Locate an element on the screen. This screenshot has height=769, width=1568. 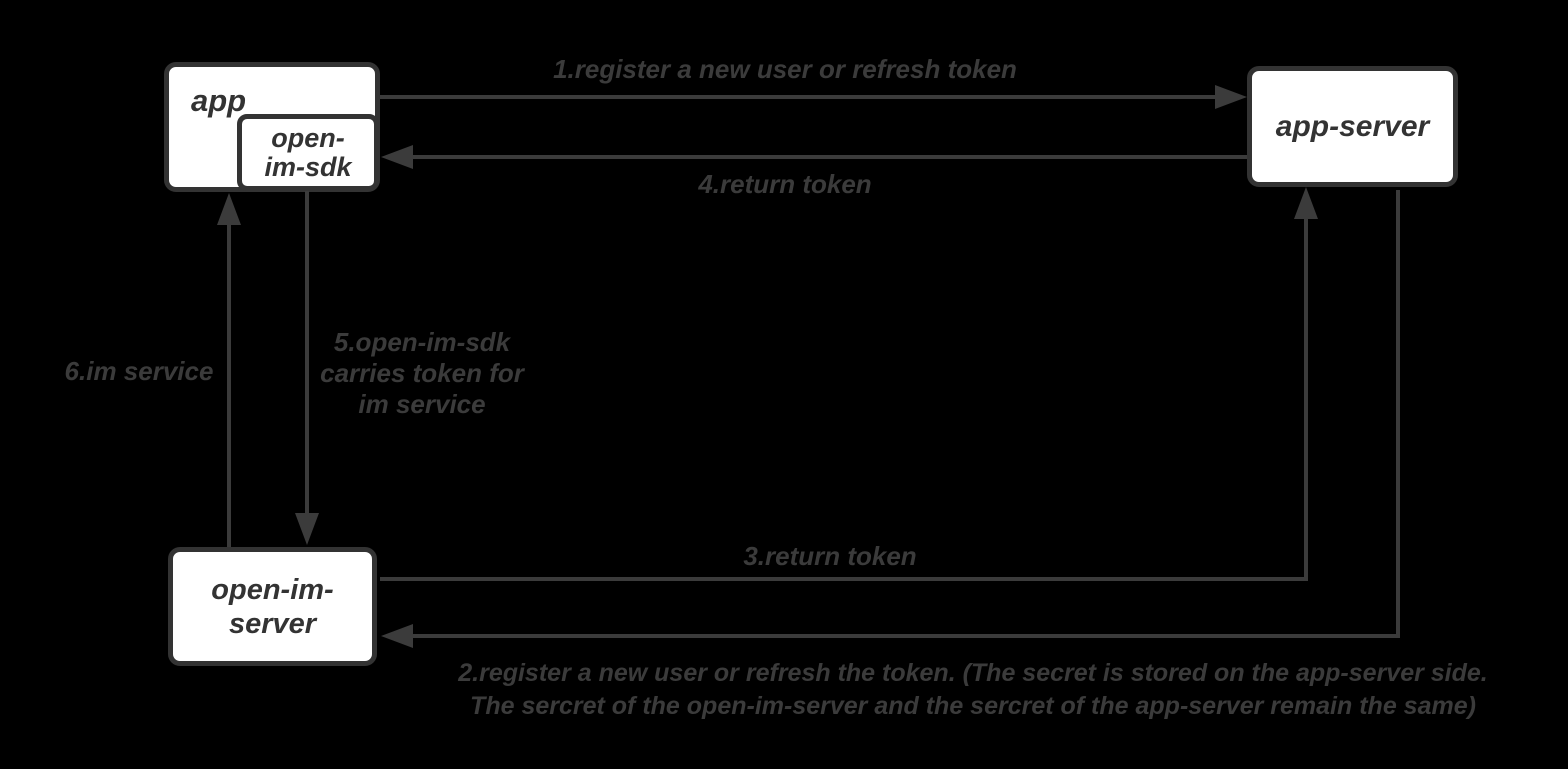
edge6-label: 6.im service is located at coordinates (139, 371).